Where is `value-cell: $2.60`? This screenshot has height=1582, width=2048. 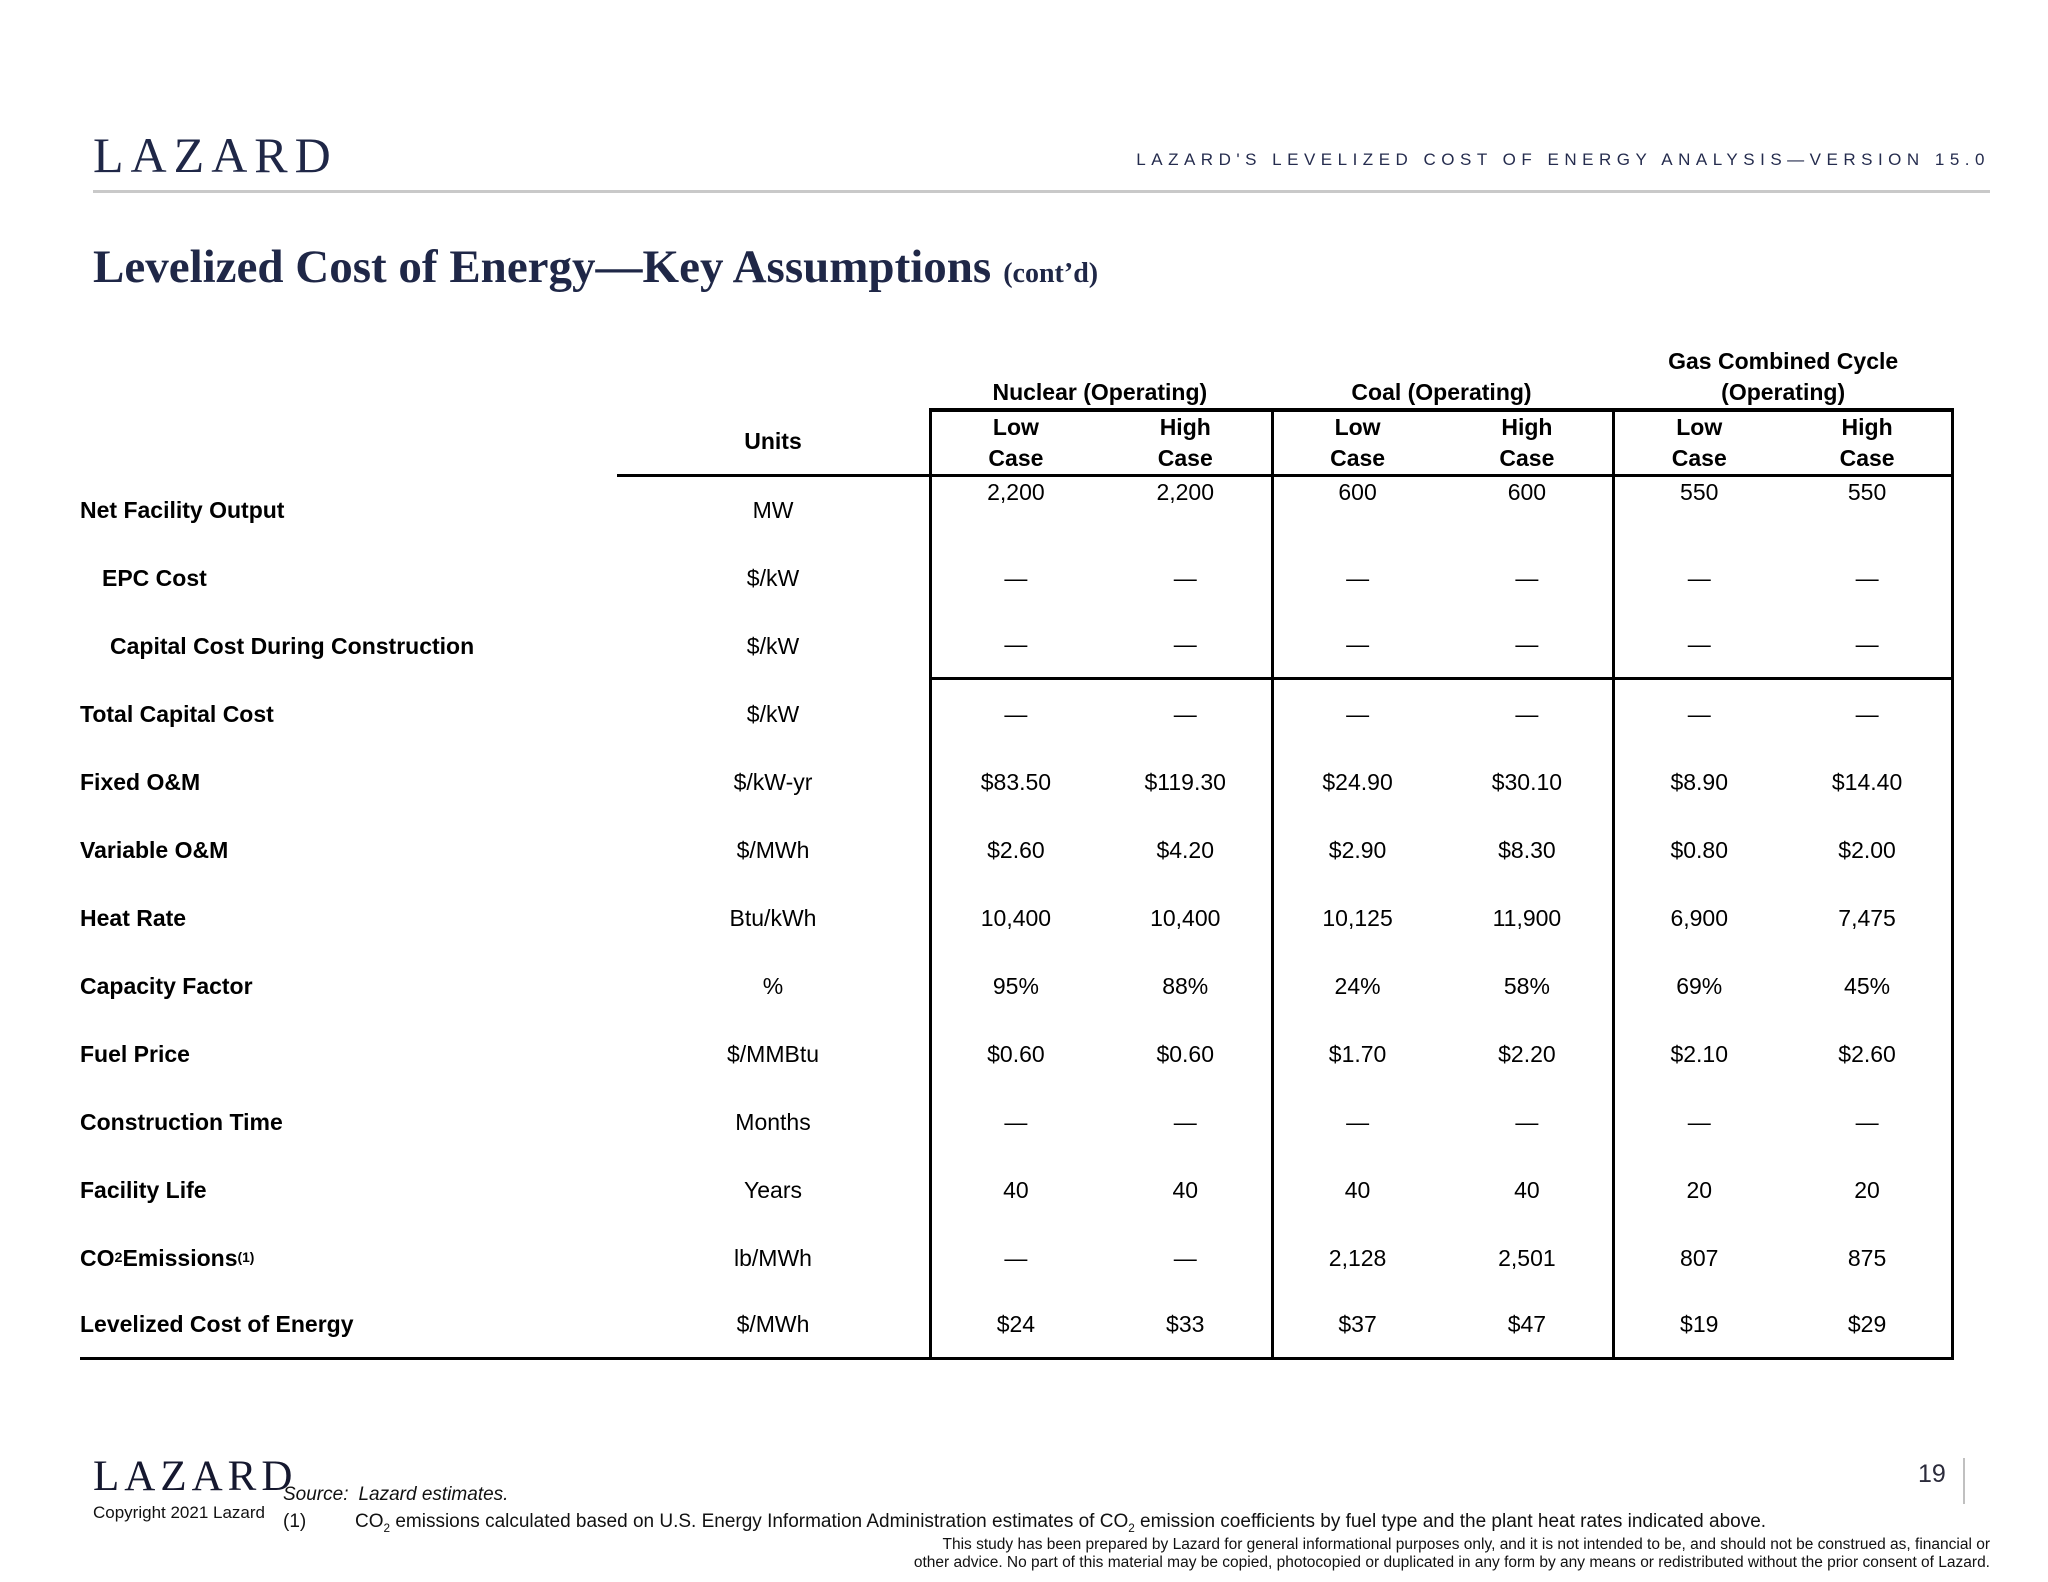 value-cell: $2.60 is located at coordinates (1014, 850).